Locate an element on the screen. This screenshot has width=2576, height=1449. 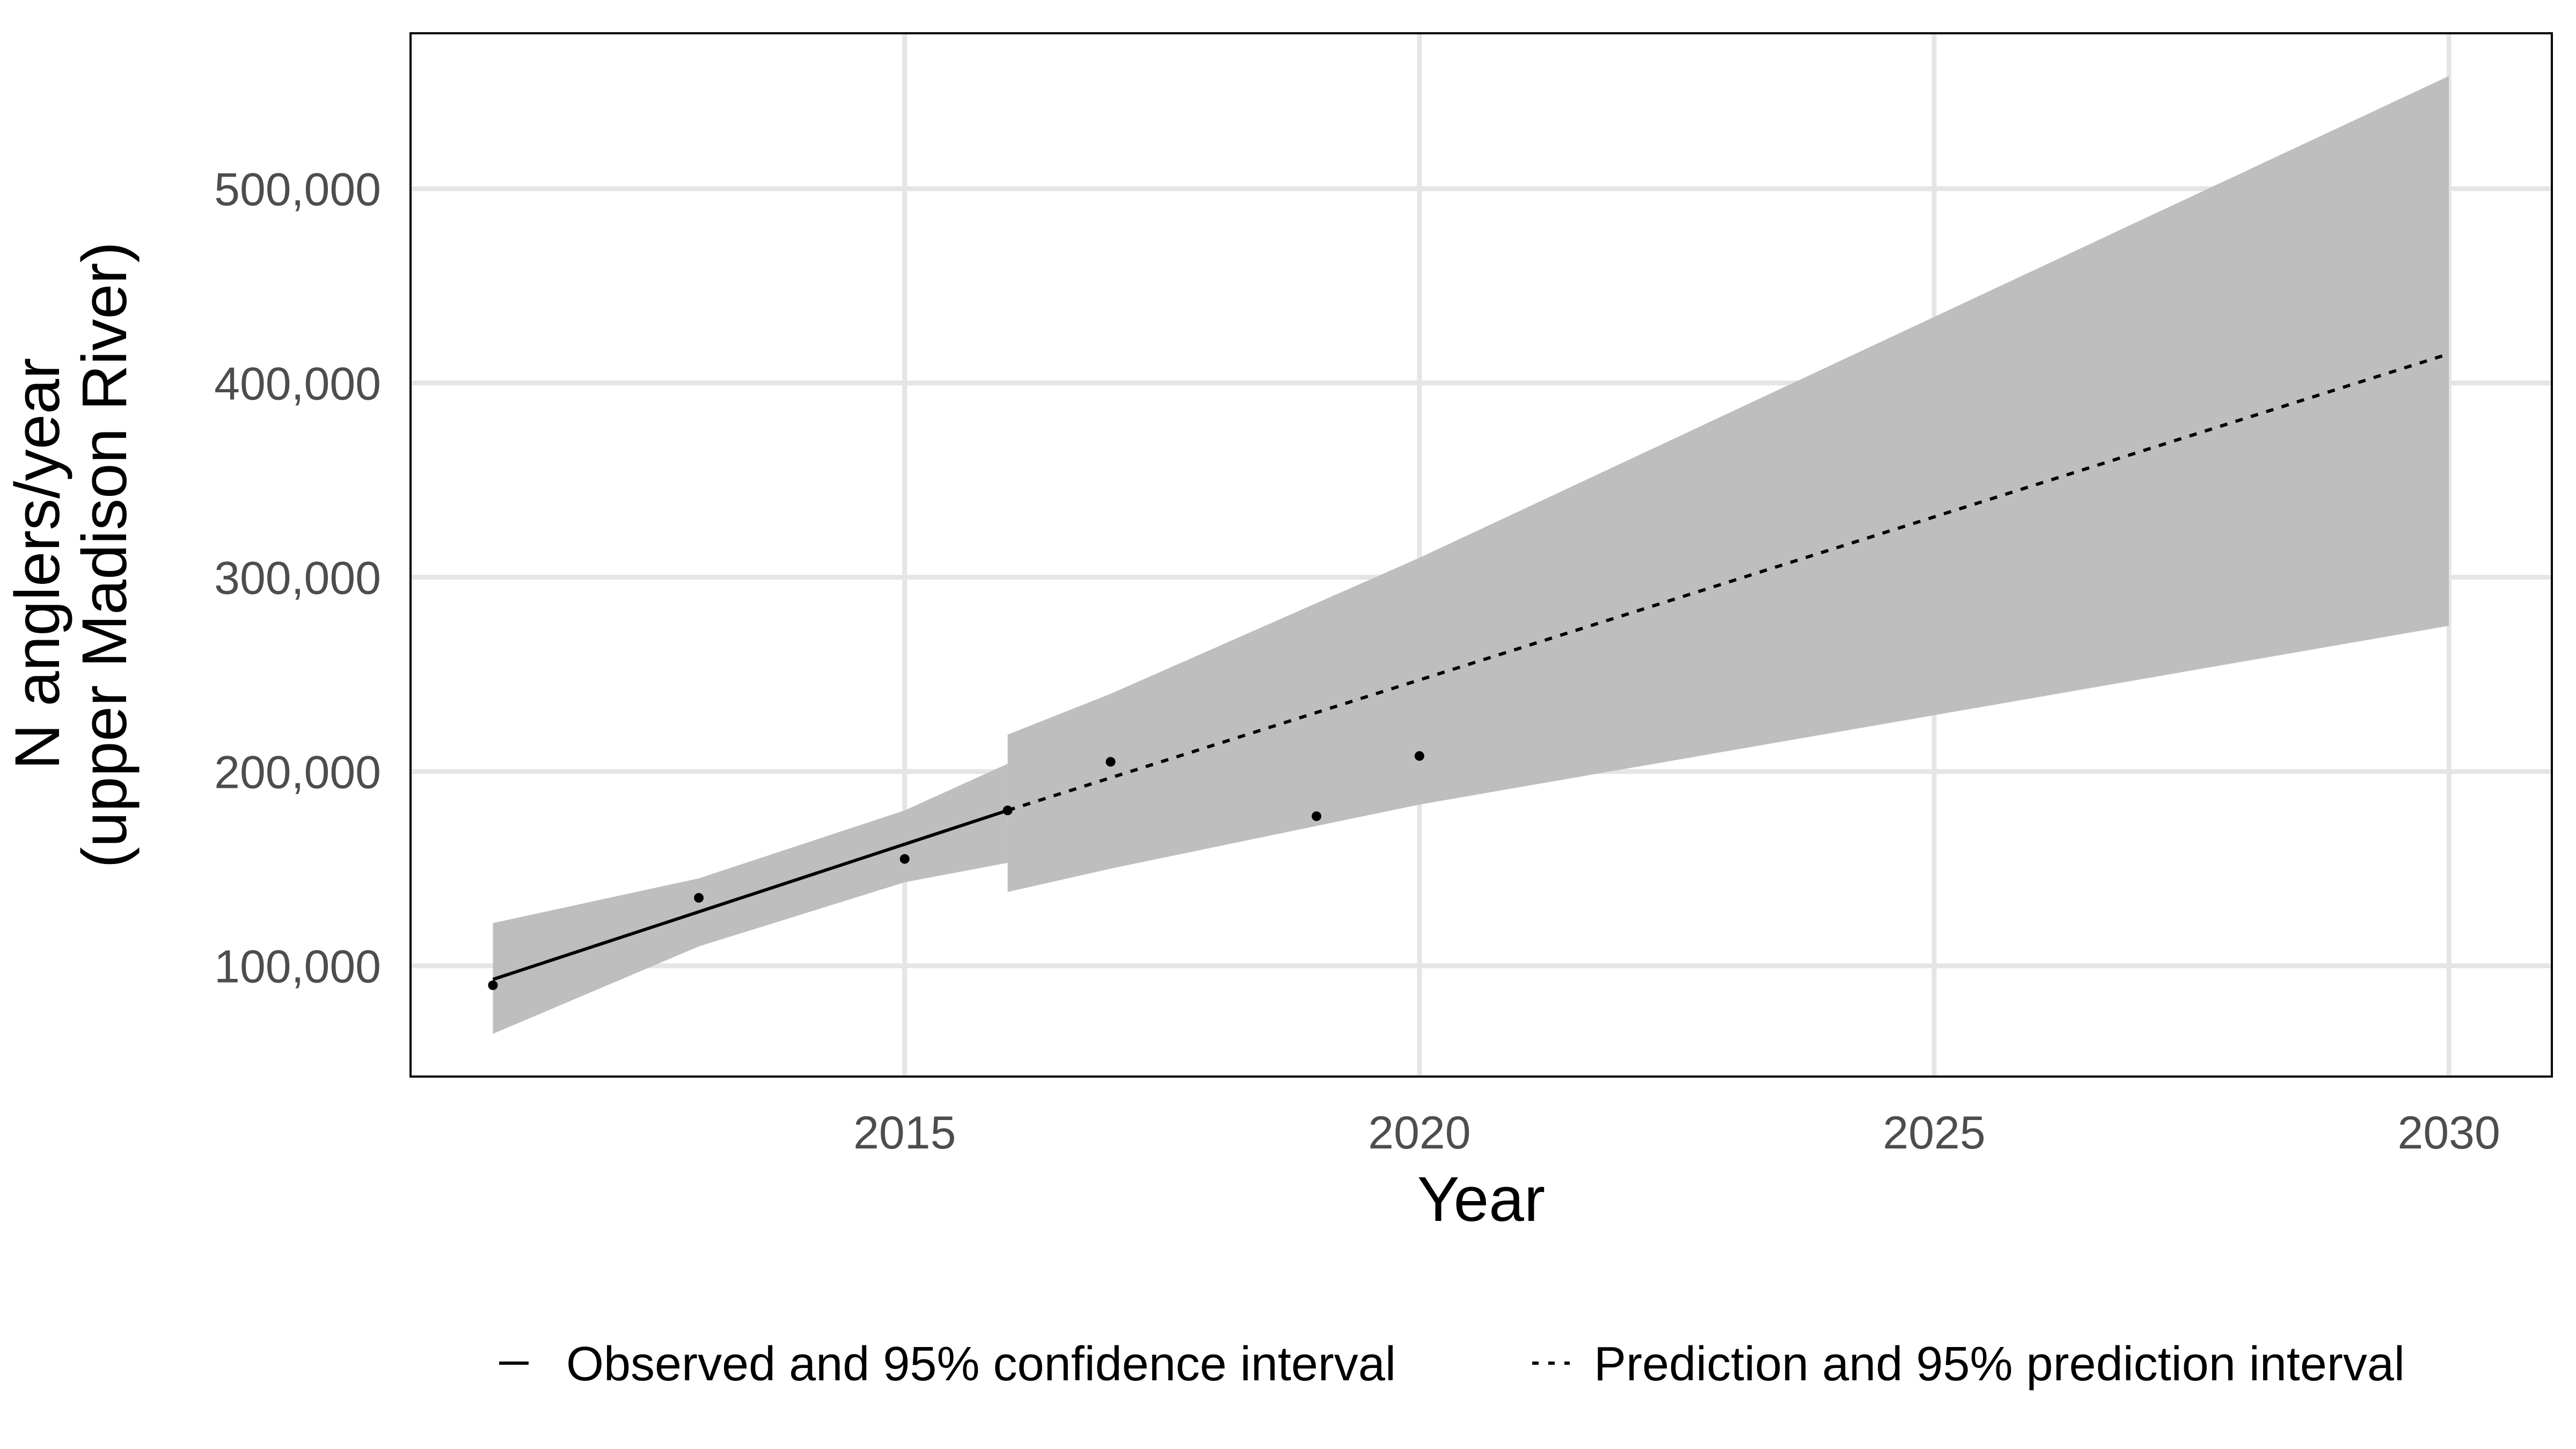
y-tick-label: 400,000 is located at coordinates (297, 384).